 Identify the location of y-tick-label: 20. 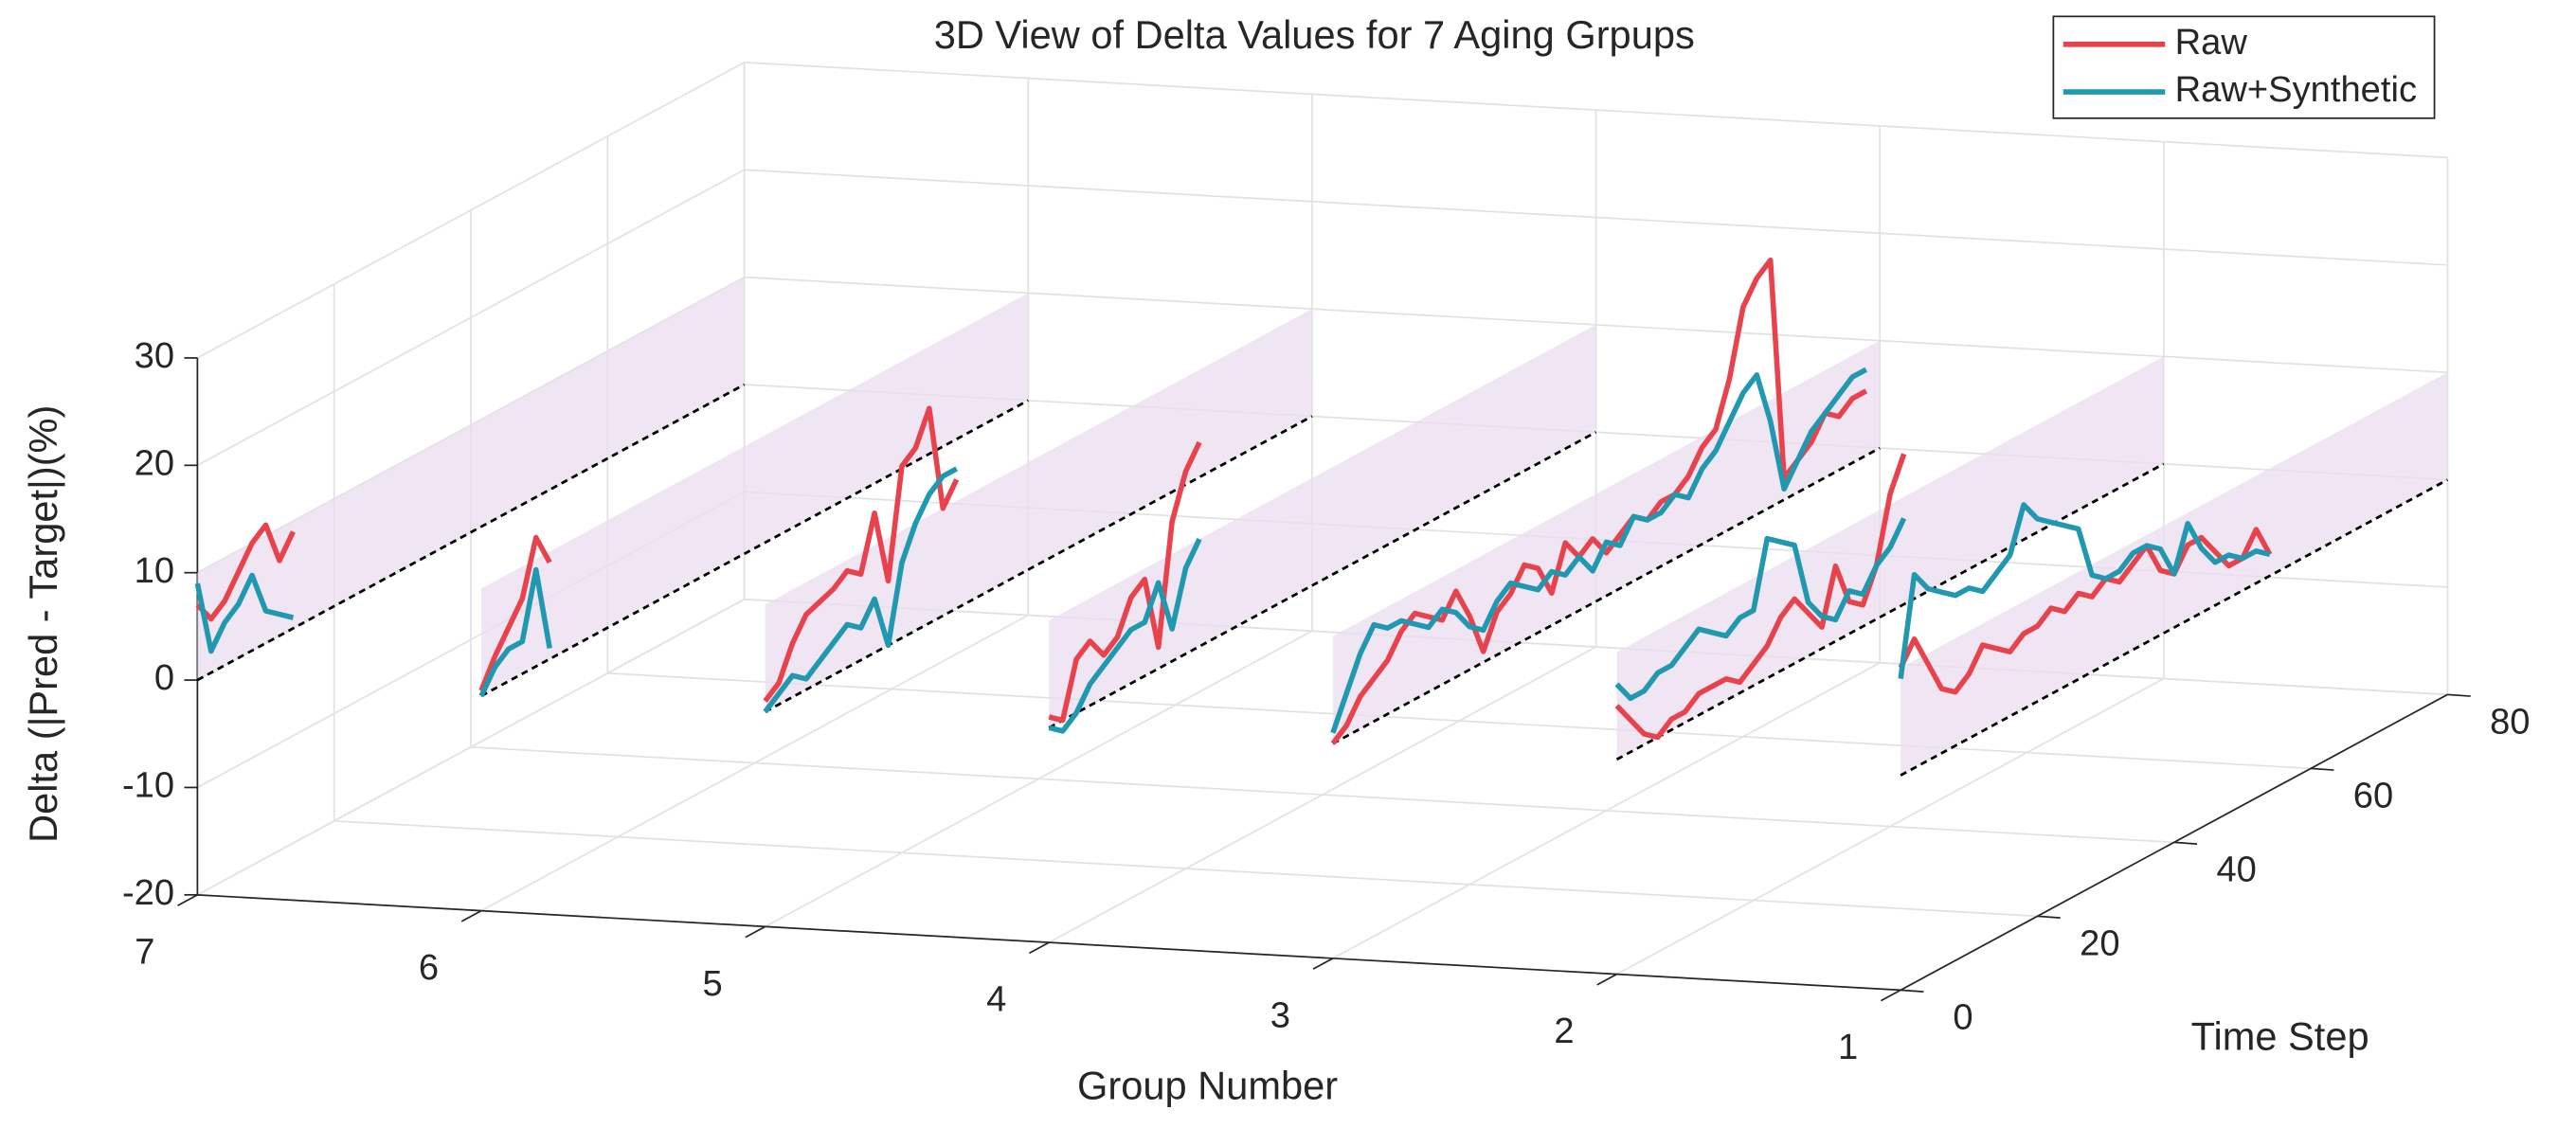
(2099, 944).